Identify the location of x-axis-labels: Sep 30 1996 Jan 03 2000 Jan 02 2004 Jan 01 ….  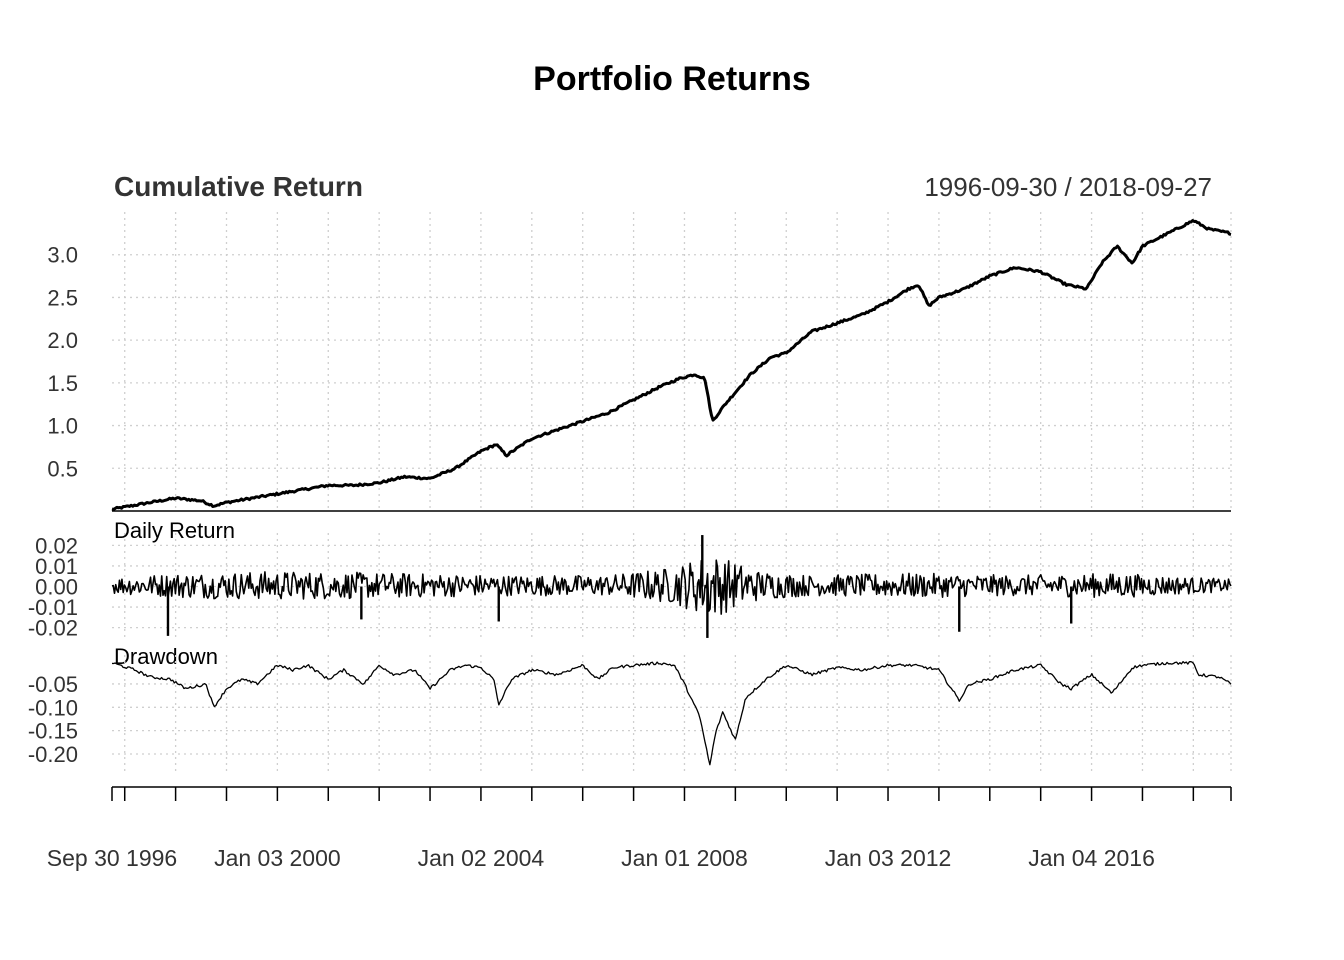
(601, 858).